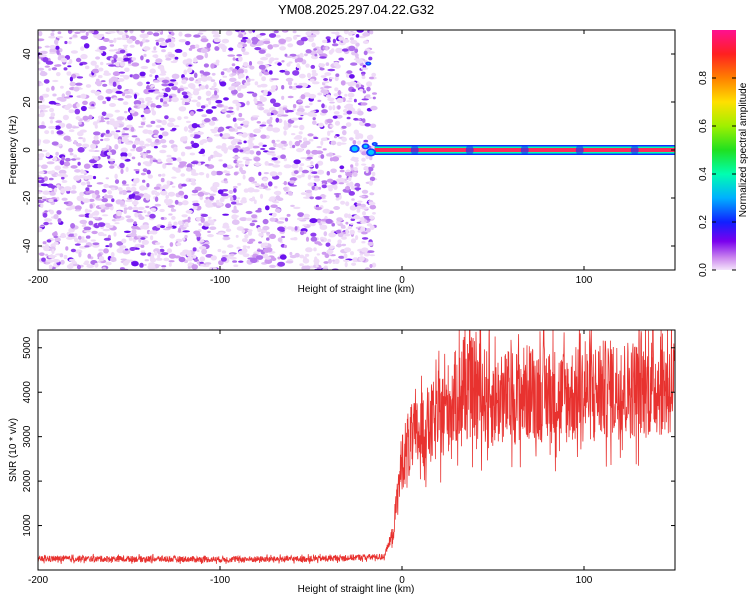 The width and height of the screenshot is (750, 600). I want to click on spectrogram-x-label: Height of straight line (km), so click(356, 289).